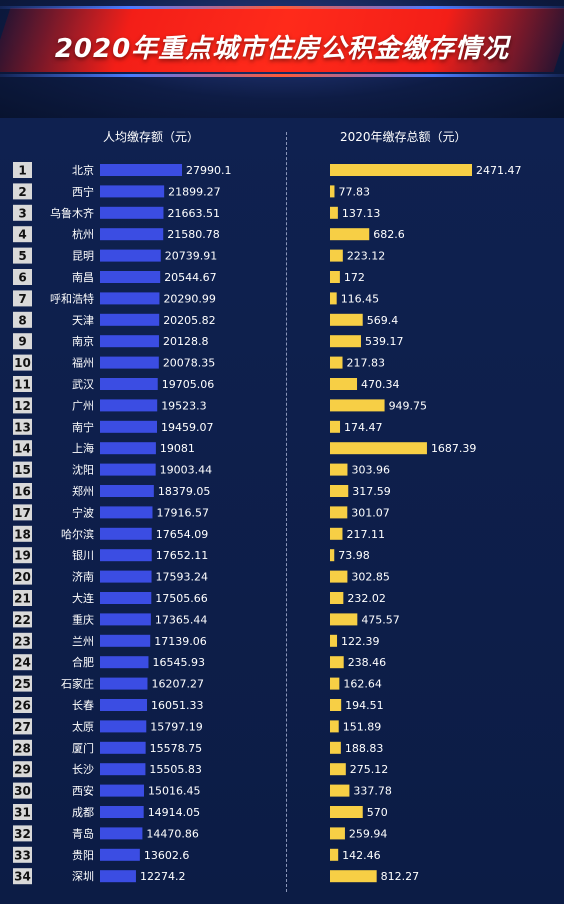  What do you see at coordinates (367, 662) in the screenshot?
I see `total-deposit-value: 238.46` at bounding box center [367, 662].